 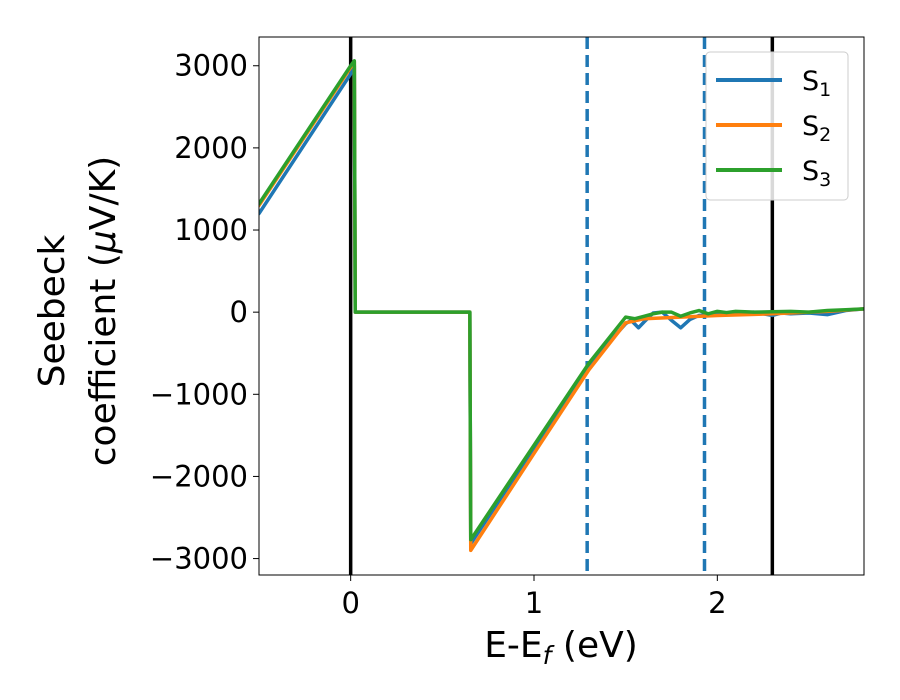 I want to click on y-tick-label-3: 0, so click(x=239, y=312).